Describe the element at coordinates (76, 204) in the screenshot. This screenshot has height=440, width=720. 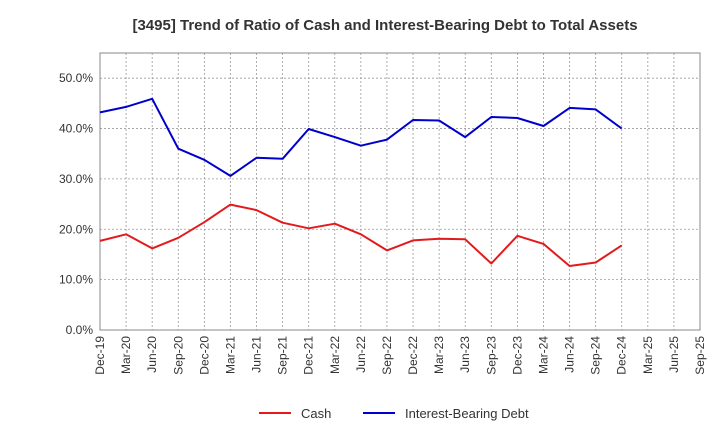
I see `y-axis: 0.0% 10.0% 20.0% 30.0% 40.0% 50.0%` at that location.